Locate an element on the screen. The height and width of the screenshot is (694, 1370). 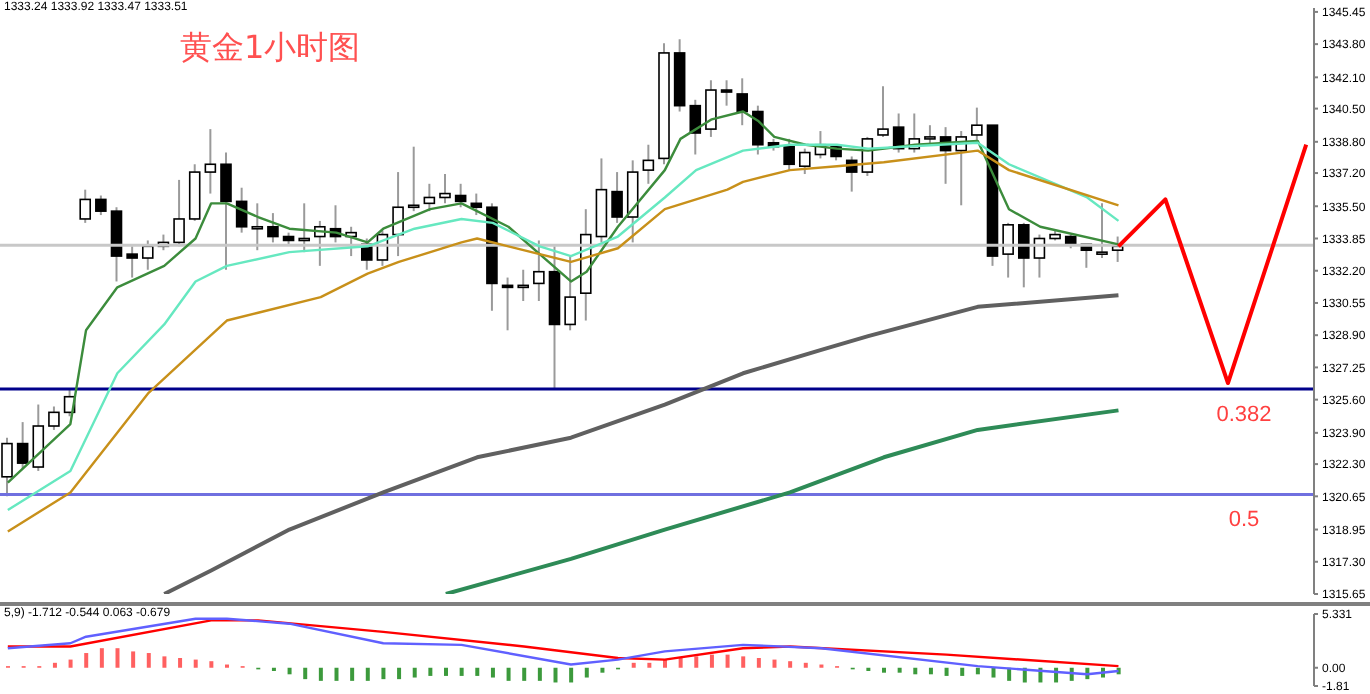
annotation: 0.5 is located at coordinates (1244, 520).